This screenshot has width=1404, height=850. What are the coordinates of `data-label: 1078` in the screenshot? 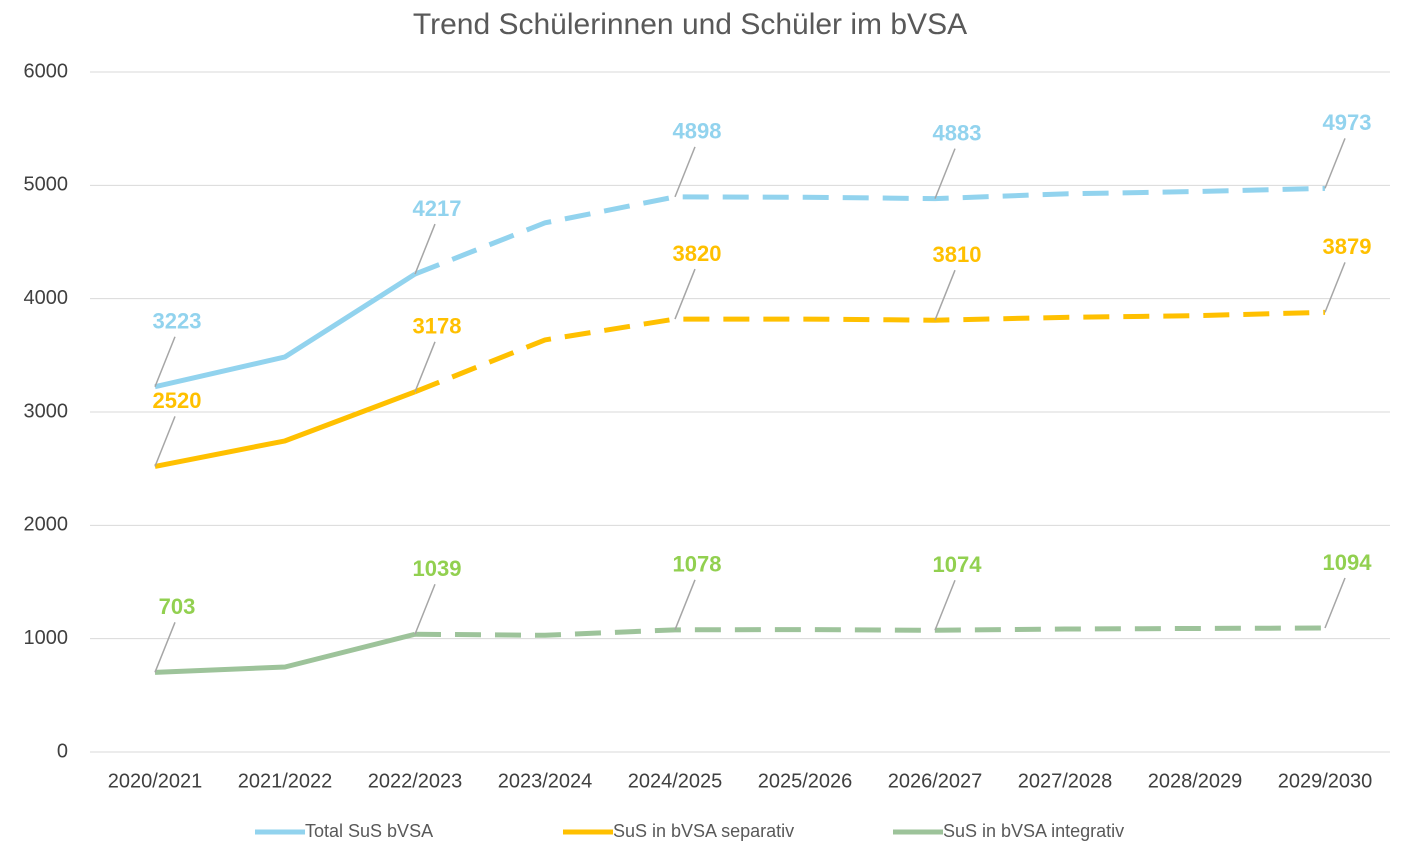 It's located at (697, 564).